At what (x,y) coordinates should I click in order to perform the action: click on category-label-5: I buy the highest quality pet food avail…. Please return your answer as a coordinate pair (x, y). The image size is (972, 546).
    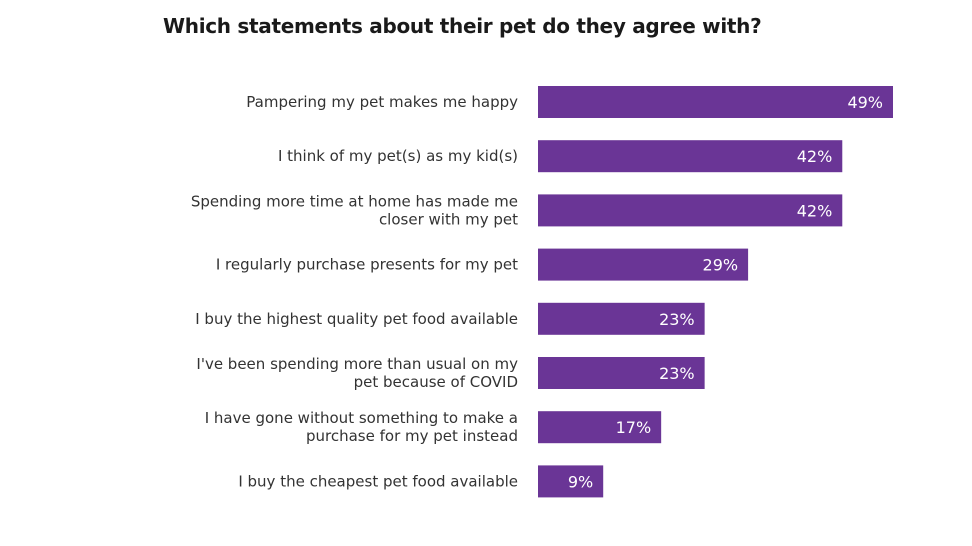
    Looking at the image, I should click on (356, 319).